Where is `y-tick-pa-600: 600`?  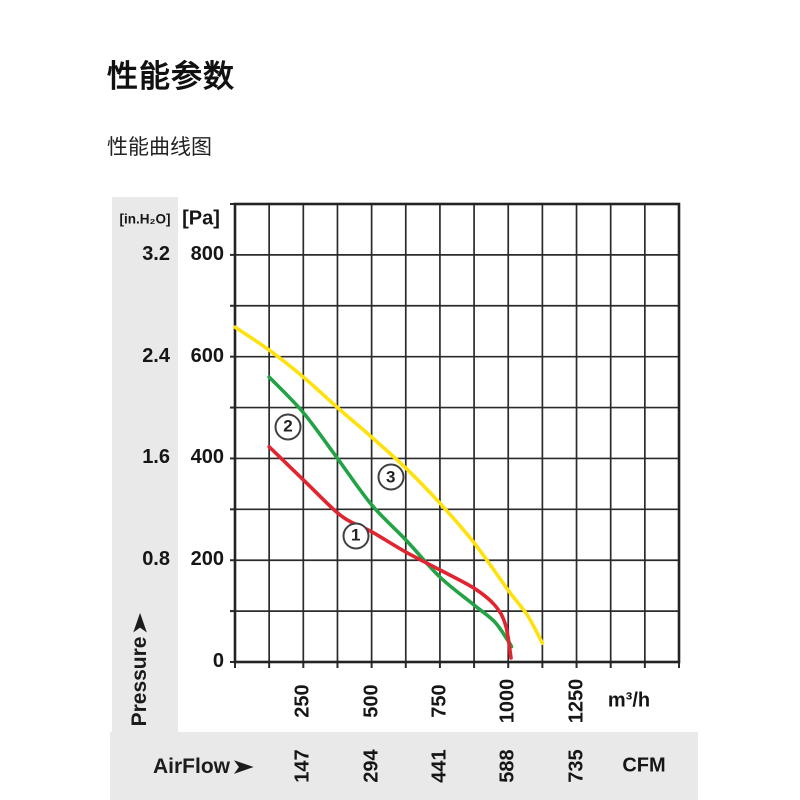 y-tick-pa-600: 600 is located at coordinates (207, 355).